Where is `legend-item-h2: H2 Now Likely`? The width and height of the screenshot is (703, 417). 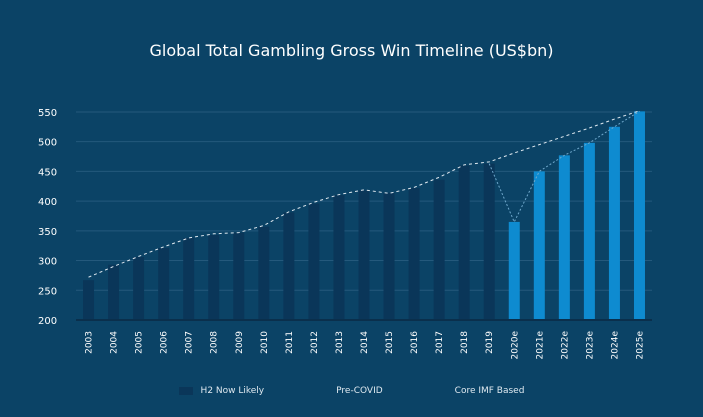
legend-item-h2: H2 Now Likely is located at coordinates (221, 391).